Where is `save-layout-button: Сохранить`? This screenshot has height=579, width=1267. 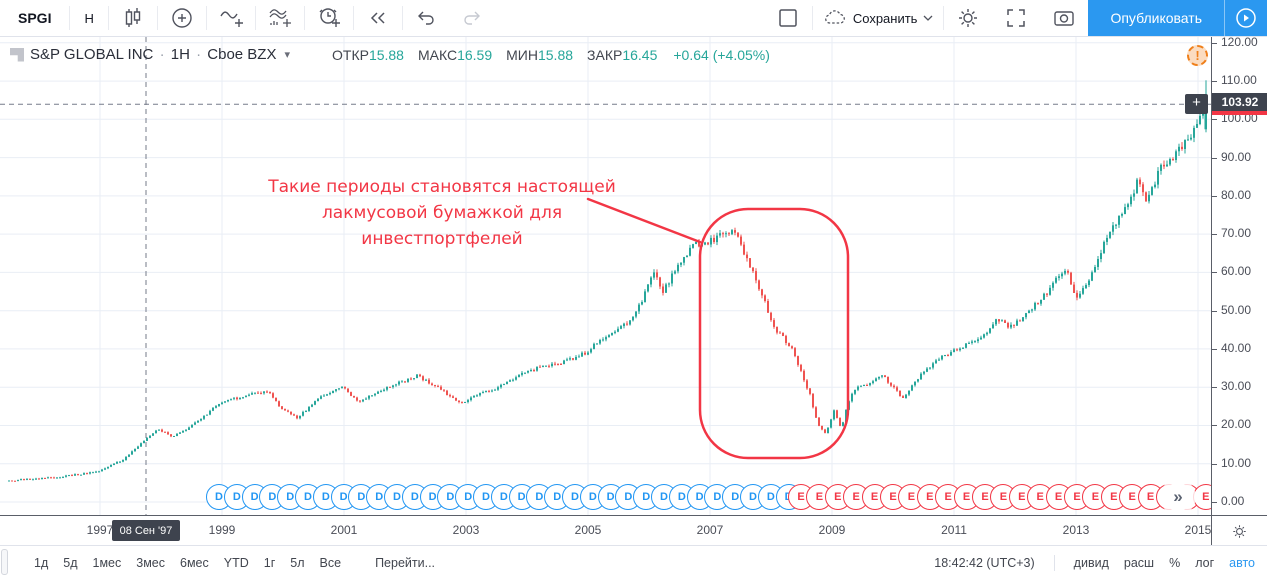
save-layout-button: Сохранить is located at coordinates (878, 18).